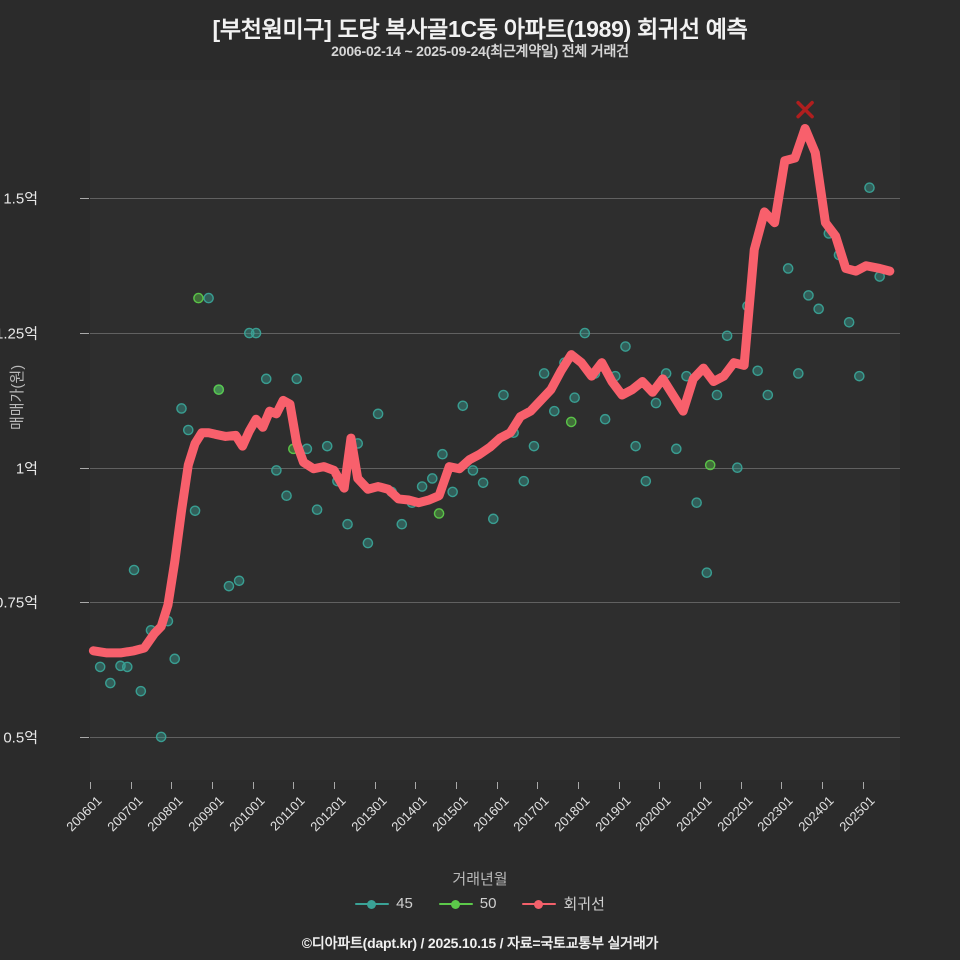 The image size is (960, 960). What do you see at coordinates (19, 334) in the screenshot?
I see `y-tick-label: 1.25억` at bounding box center [19, 334].